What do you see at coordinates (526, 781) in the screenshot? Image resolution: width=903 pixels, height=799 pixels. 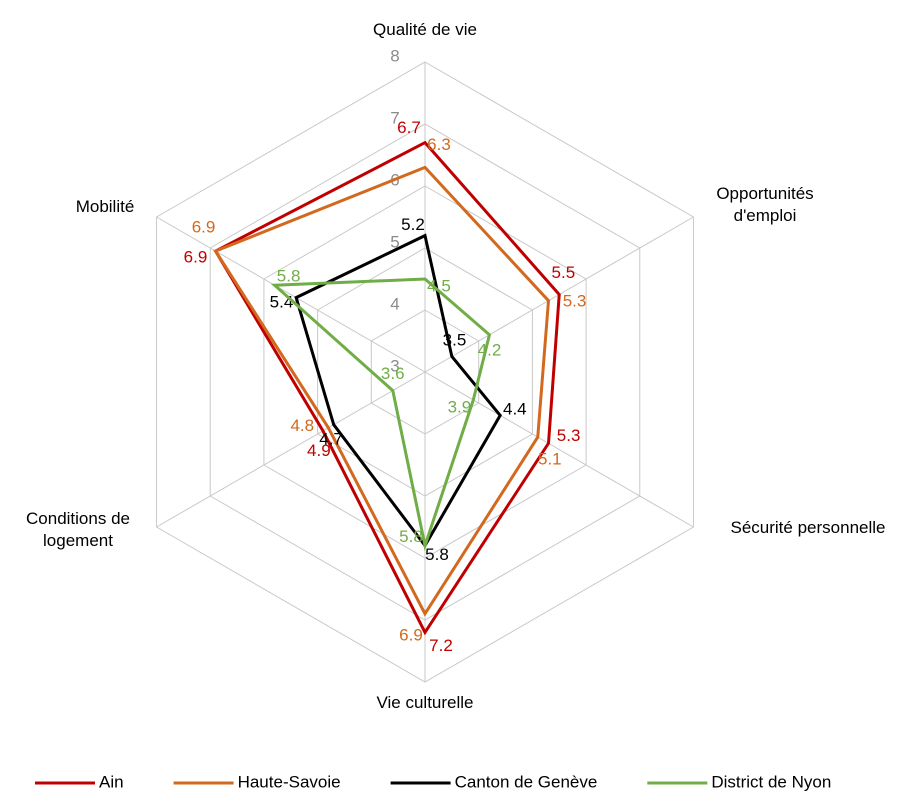 I see `legend-label: Canton de Genève` at bounding box center [526, 781].